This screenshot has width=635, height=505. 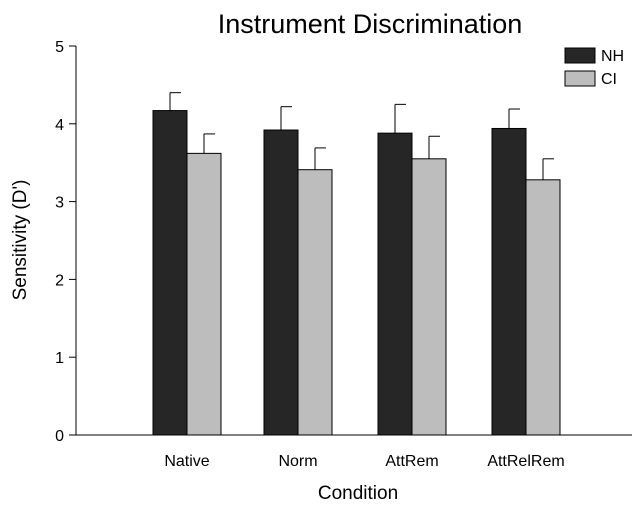 I want to click on y-tick-label: 4, so click(x=59, y=125).